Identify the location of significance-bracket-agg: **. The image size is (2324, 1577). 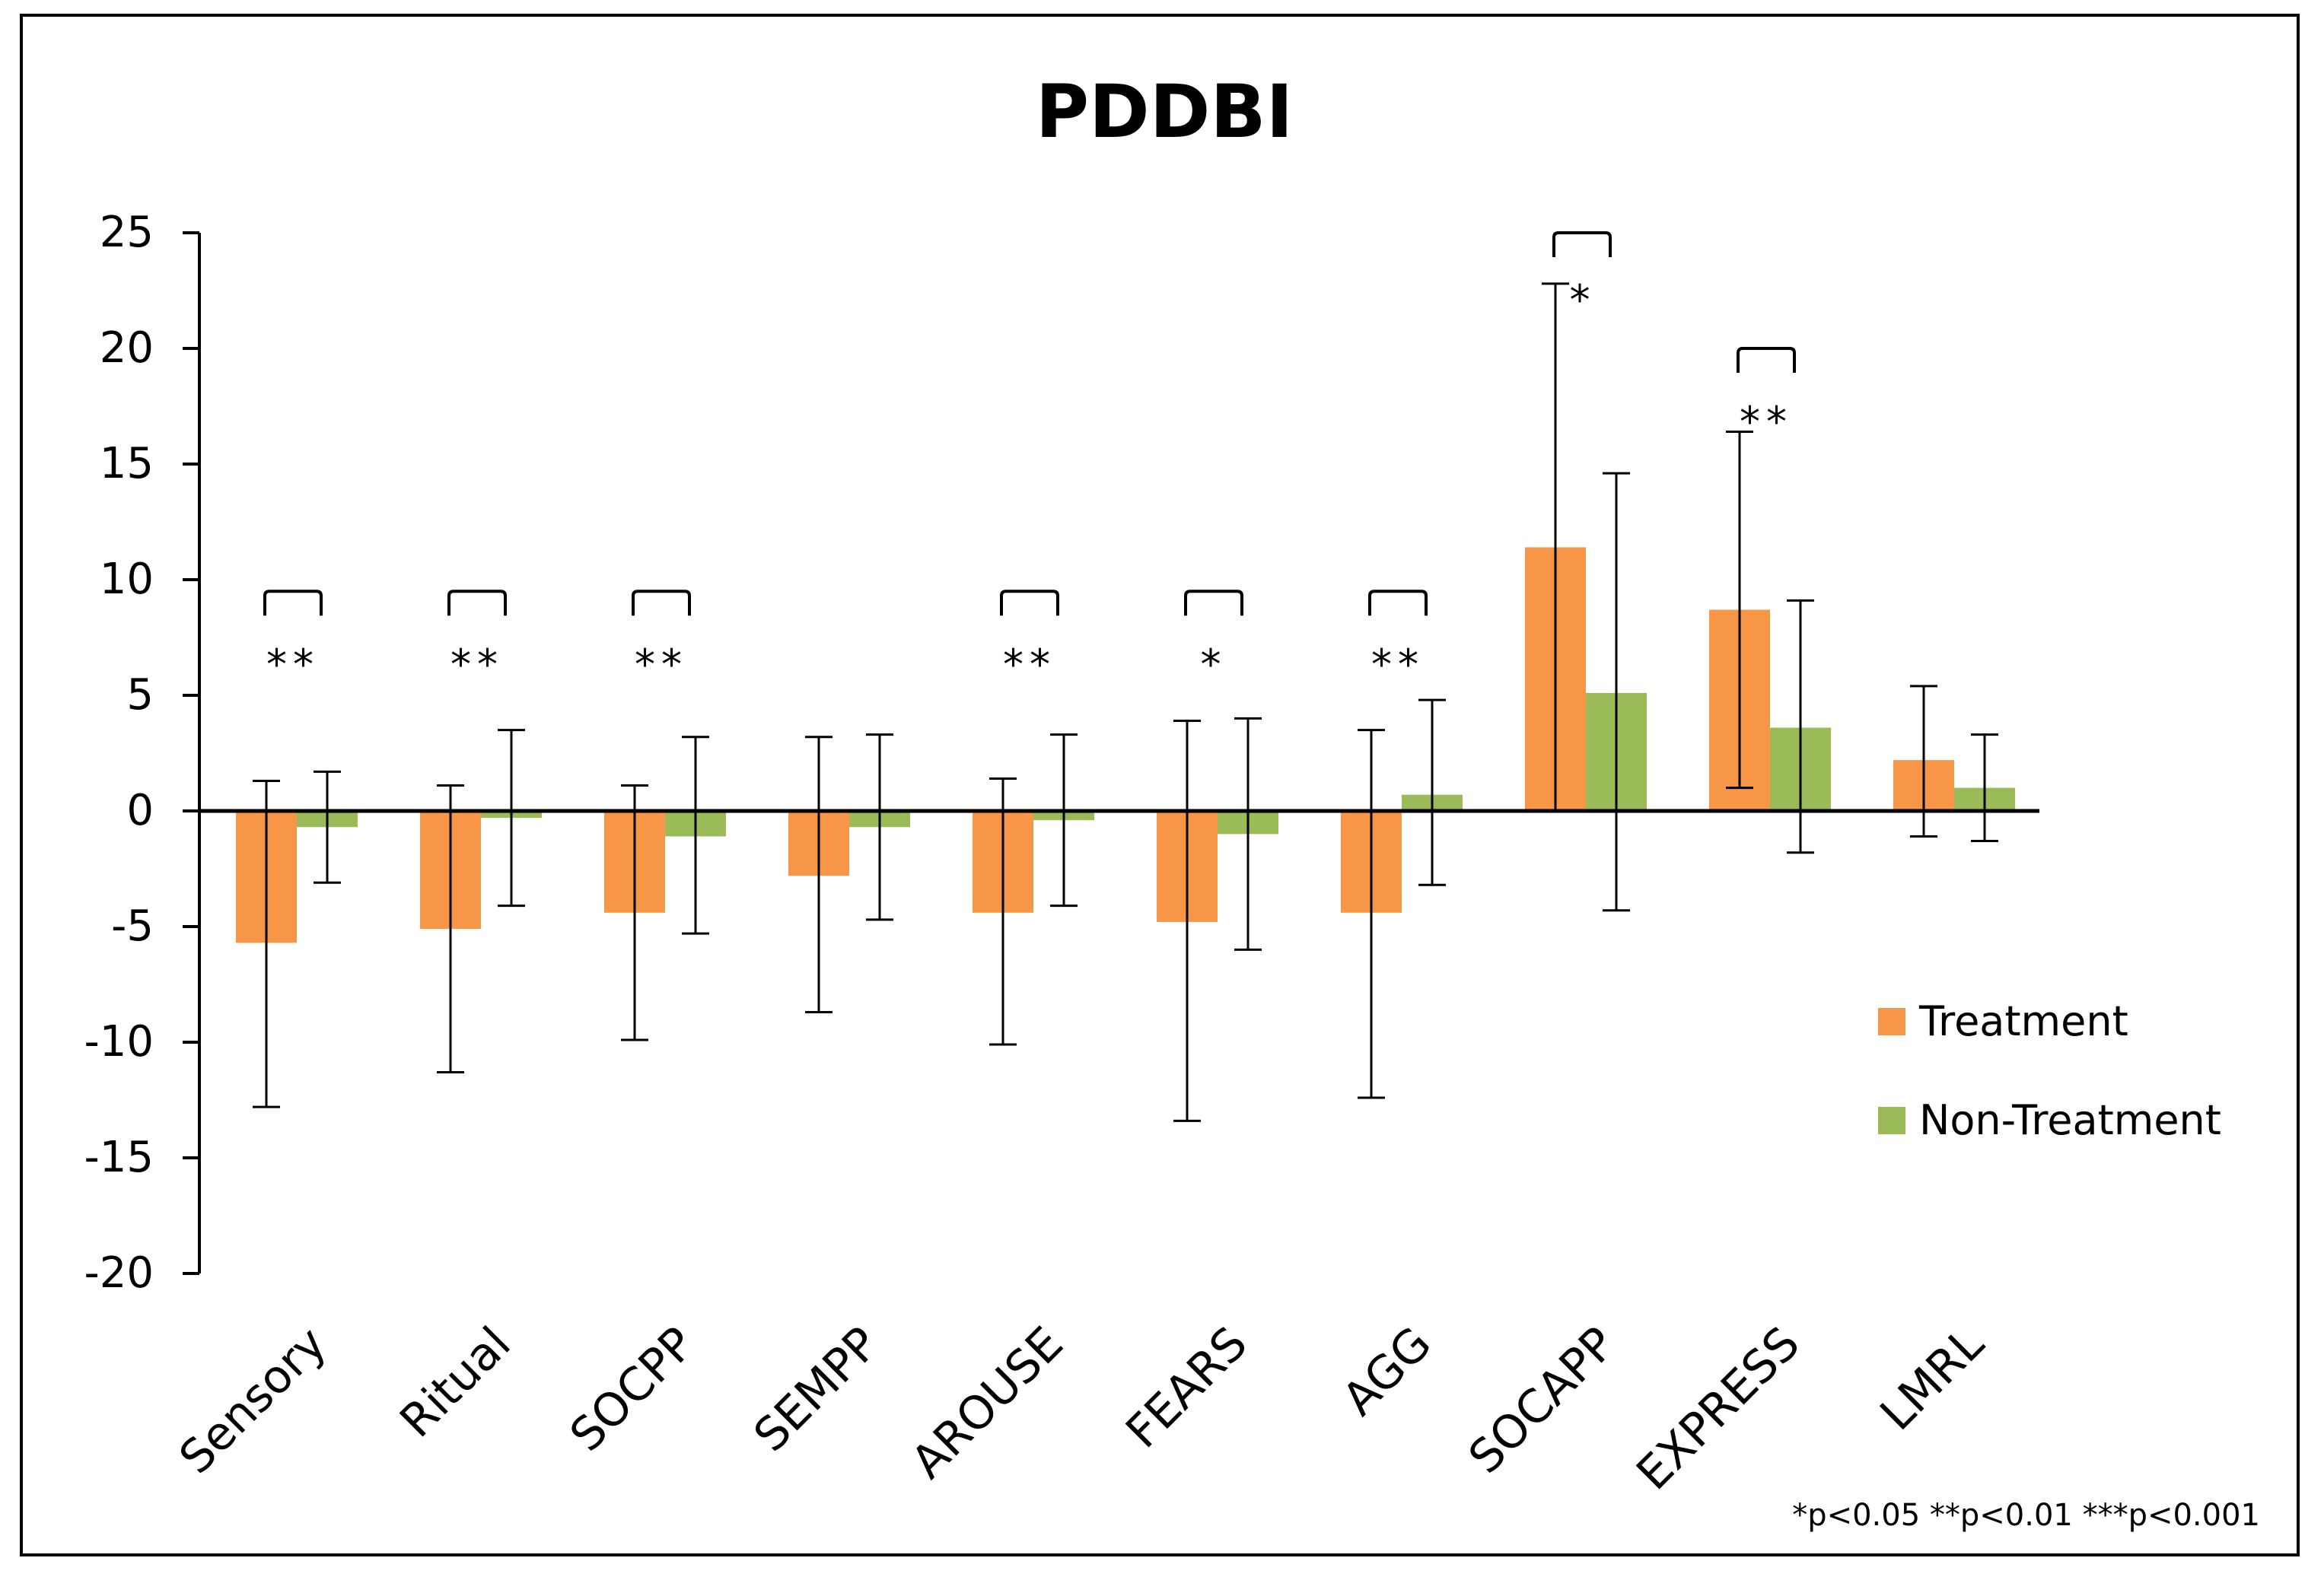
(1398, 639).